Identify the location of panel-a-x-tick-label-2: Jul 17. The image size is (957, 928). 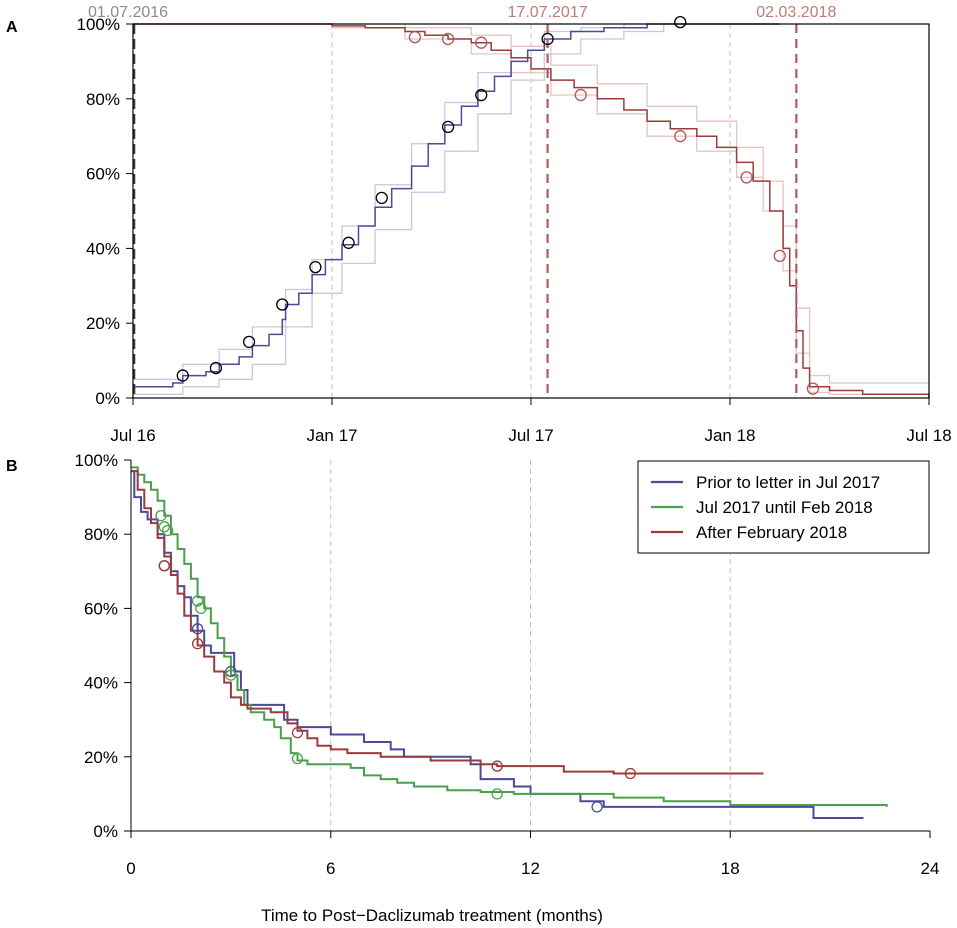
(530, 435).